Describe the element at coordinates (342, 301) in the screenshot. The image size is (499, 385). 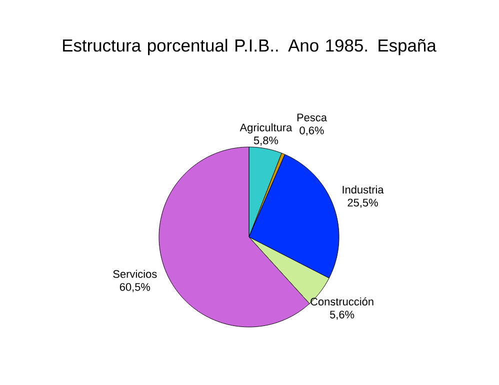
I see `slice-label: Construcción` at that location.